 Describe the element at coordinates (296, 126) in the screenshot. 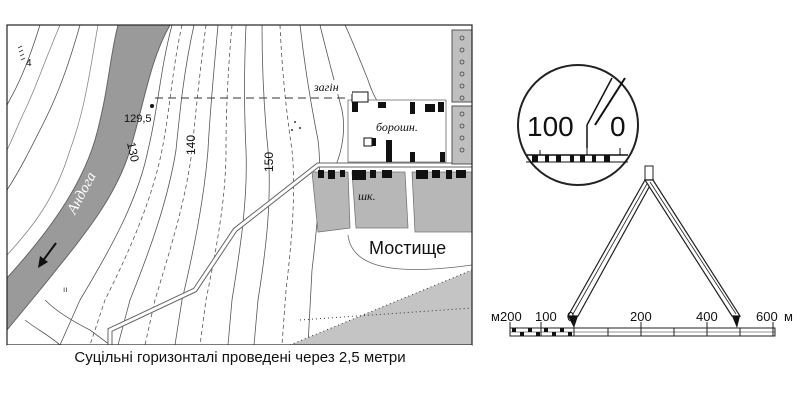

I see `bush-dots` at that location.